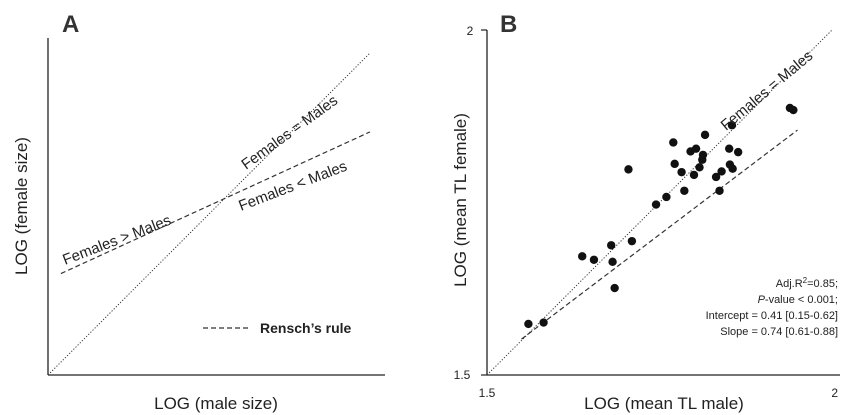 This screenshot has width=842, height=415. Describe the element at coordinates (487, 393) in the screenshot. I see `x-tick-1-5: 1.5` at that location.